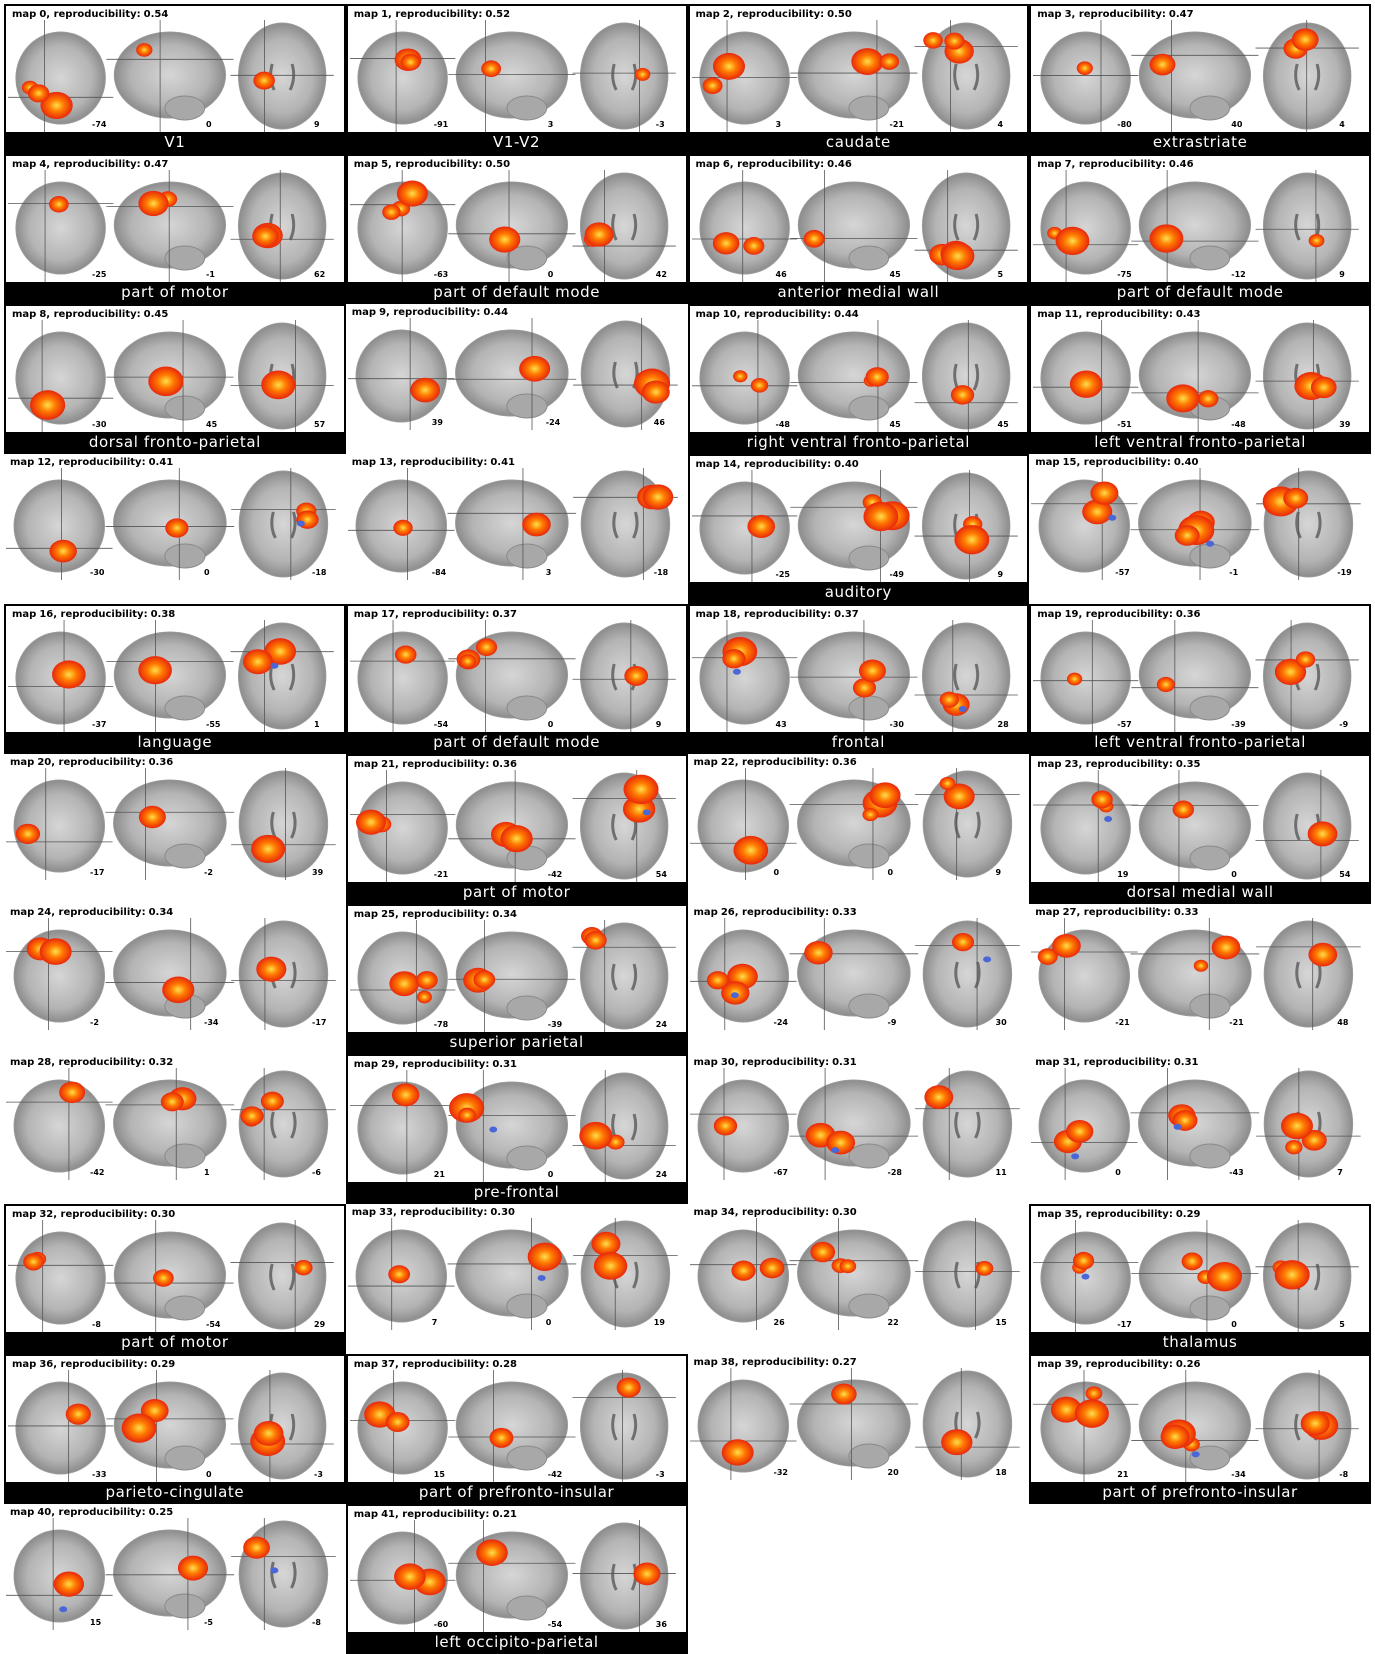 The width and height of the screenshot is (1375, 1654). Describe the element at coordinates (435, 764) in the screenshot. I see `map-header: map 21, reproducibility: 0.36` at that location.